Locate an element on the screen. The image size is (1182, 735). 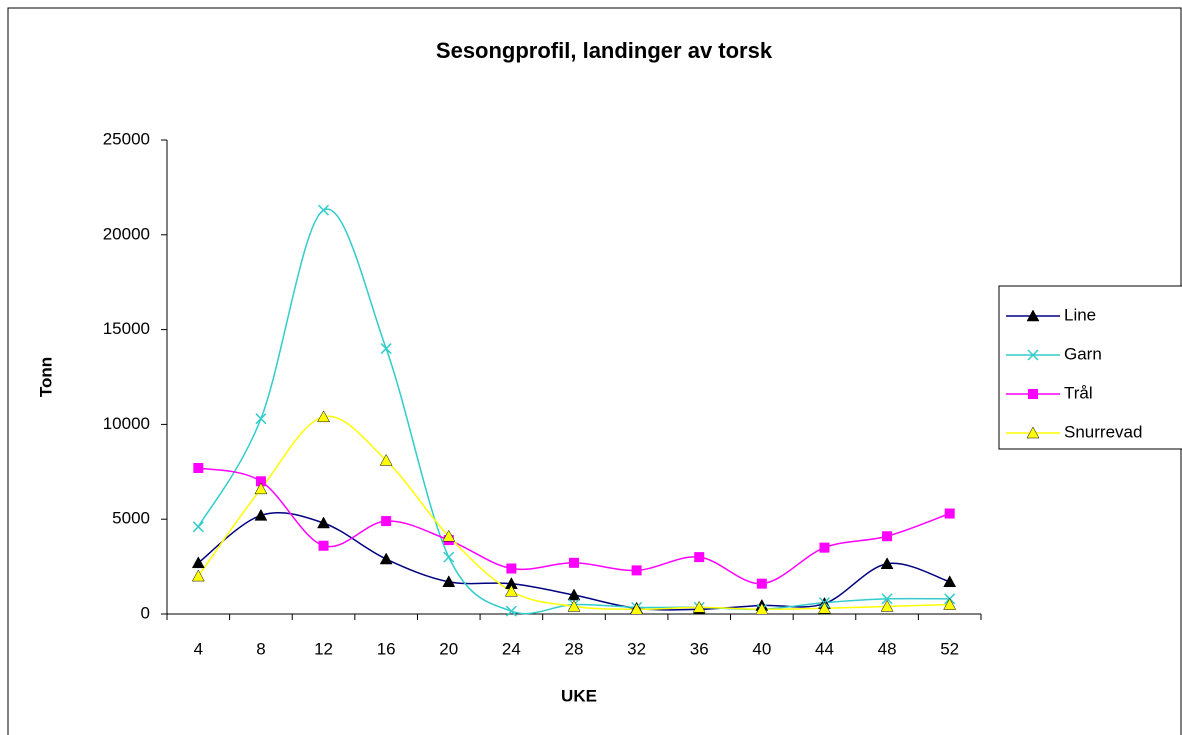
x-tick-label: 44 is located at coordinates (824, 648).